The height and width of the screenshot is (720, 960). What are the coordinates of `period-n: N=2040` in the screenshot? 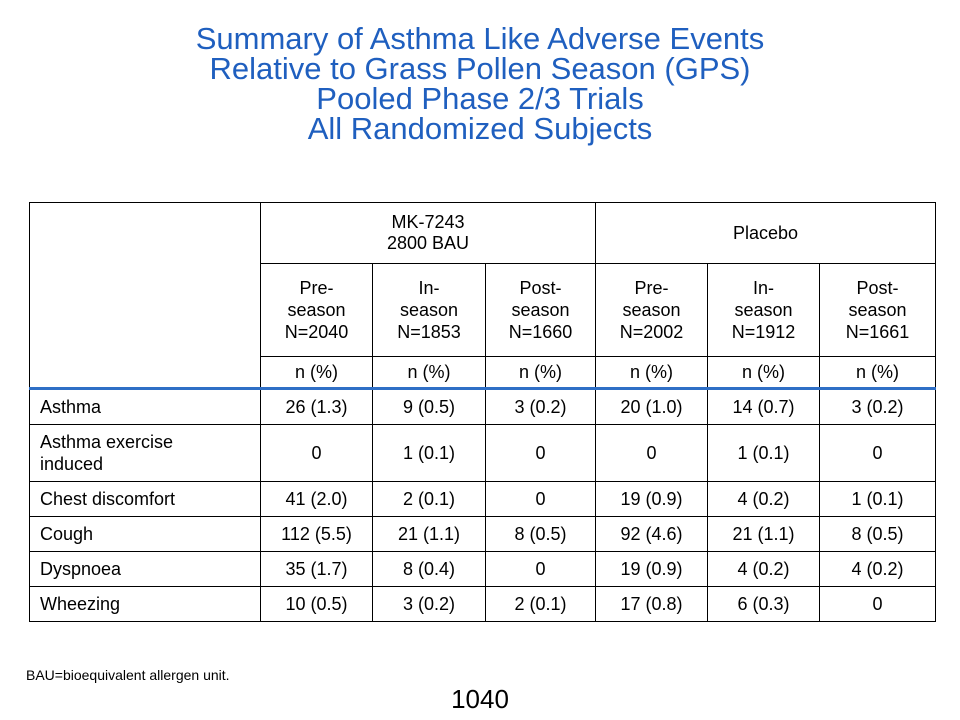 It's located at (316, 332).